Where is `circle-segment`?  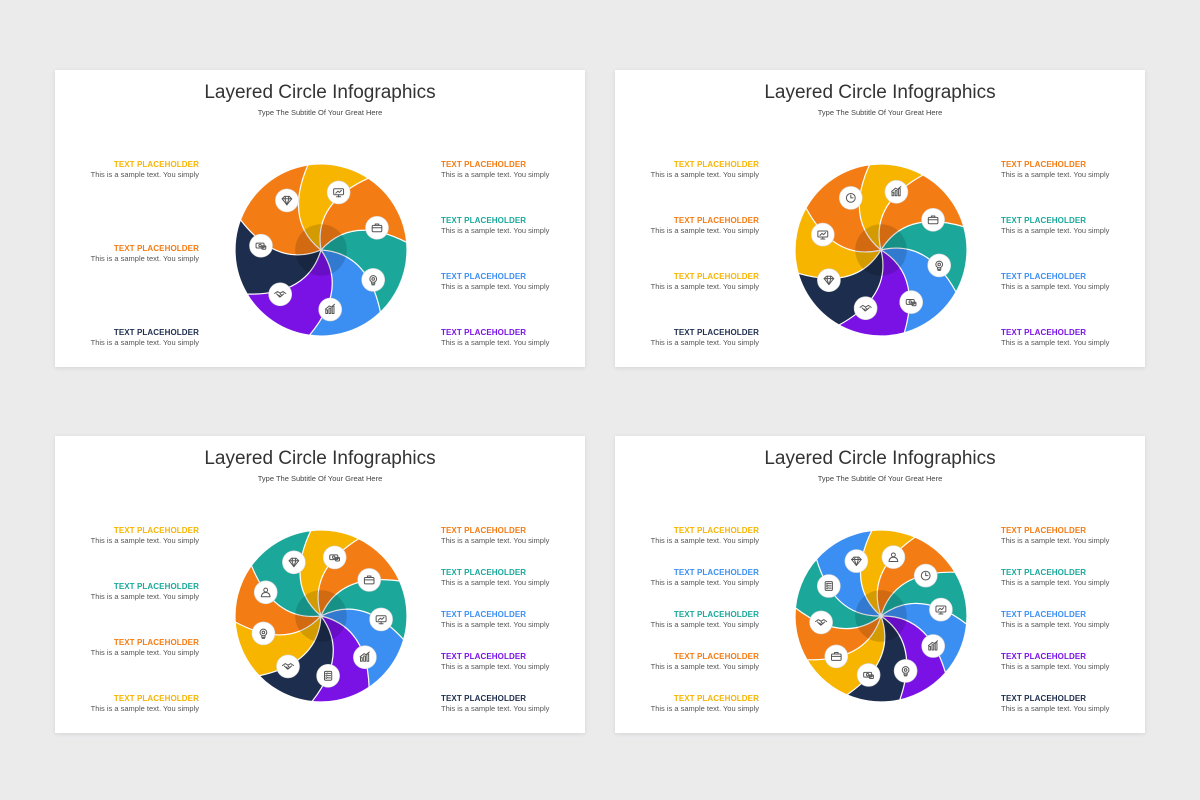
circle-segment is located at coordinates (849, 573).